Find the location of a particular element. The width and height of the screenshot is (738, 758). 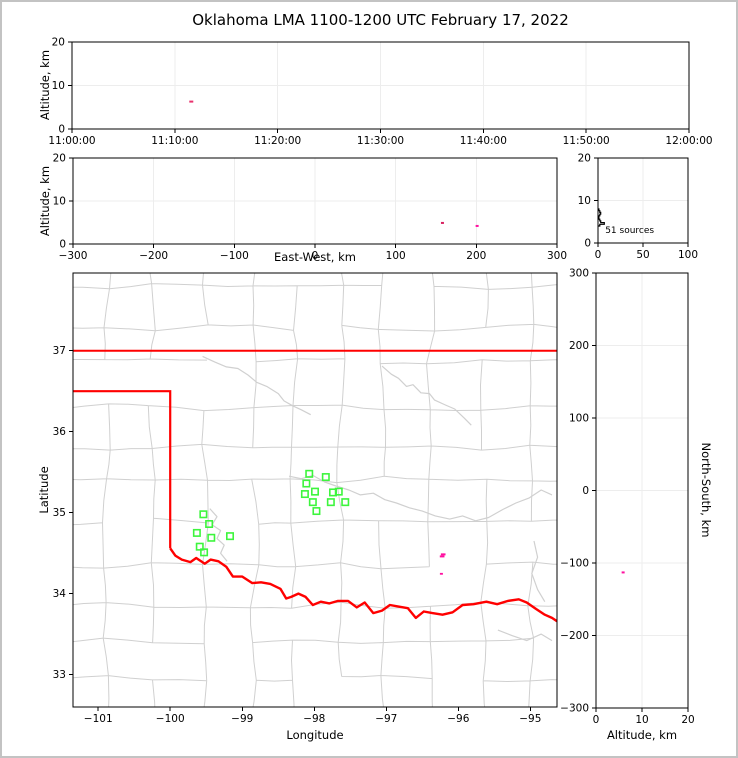

tick-label: 12:00:00 is located at coordinates (688, 141).